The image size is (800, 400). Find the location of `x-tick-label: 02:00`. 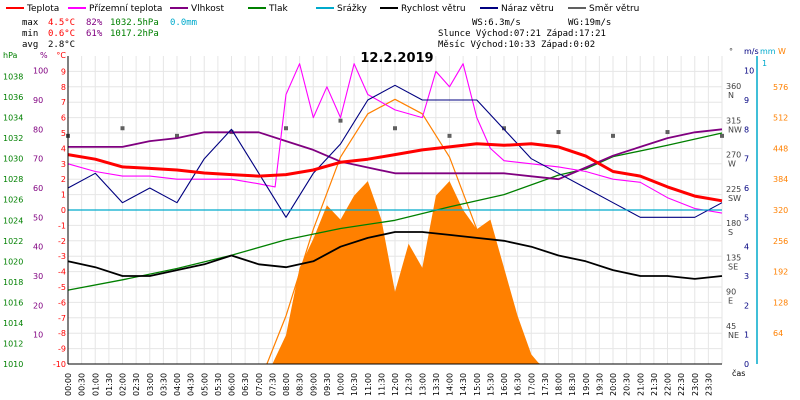

x-tick-label: 02:00 is located at coordinates (123, 384).